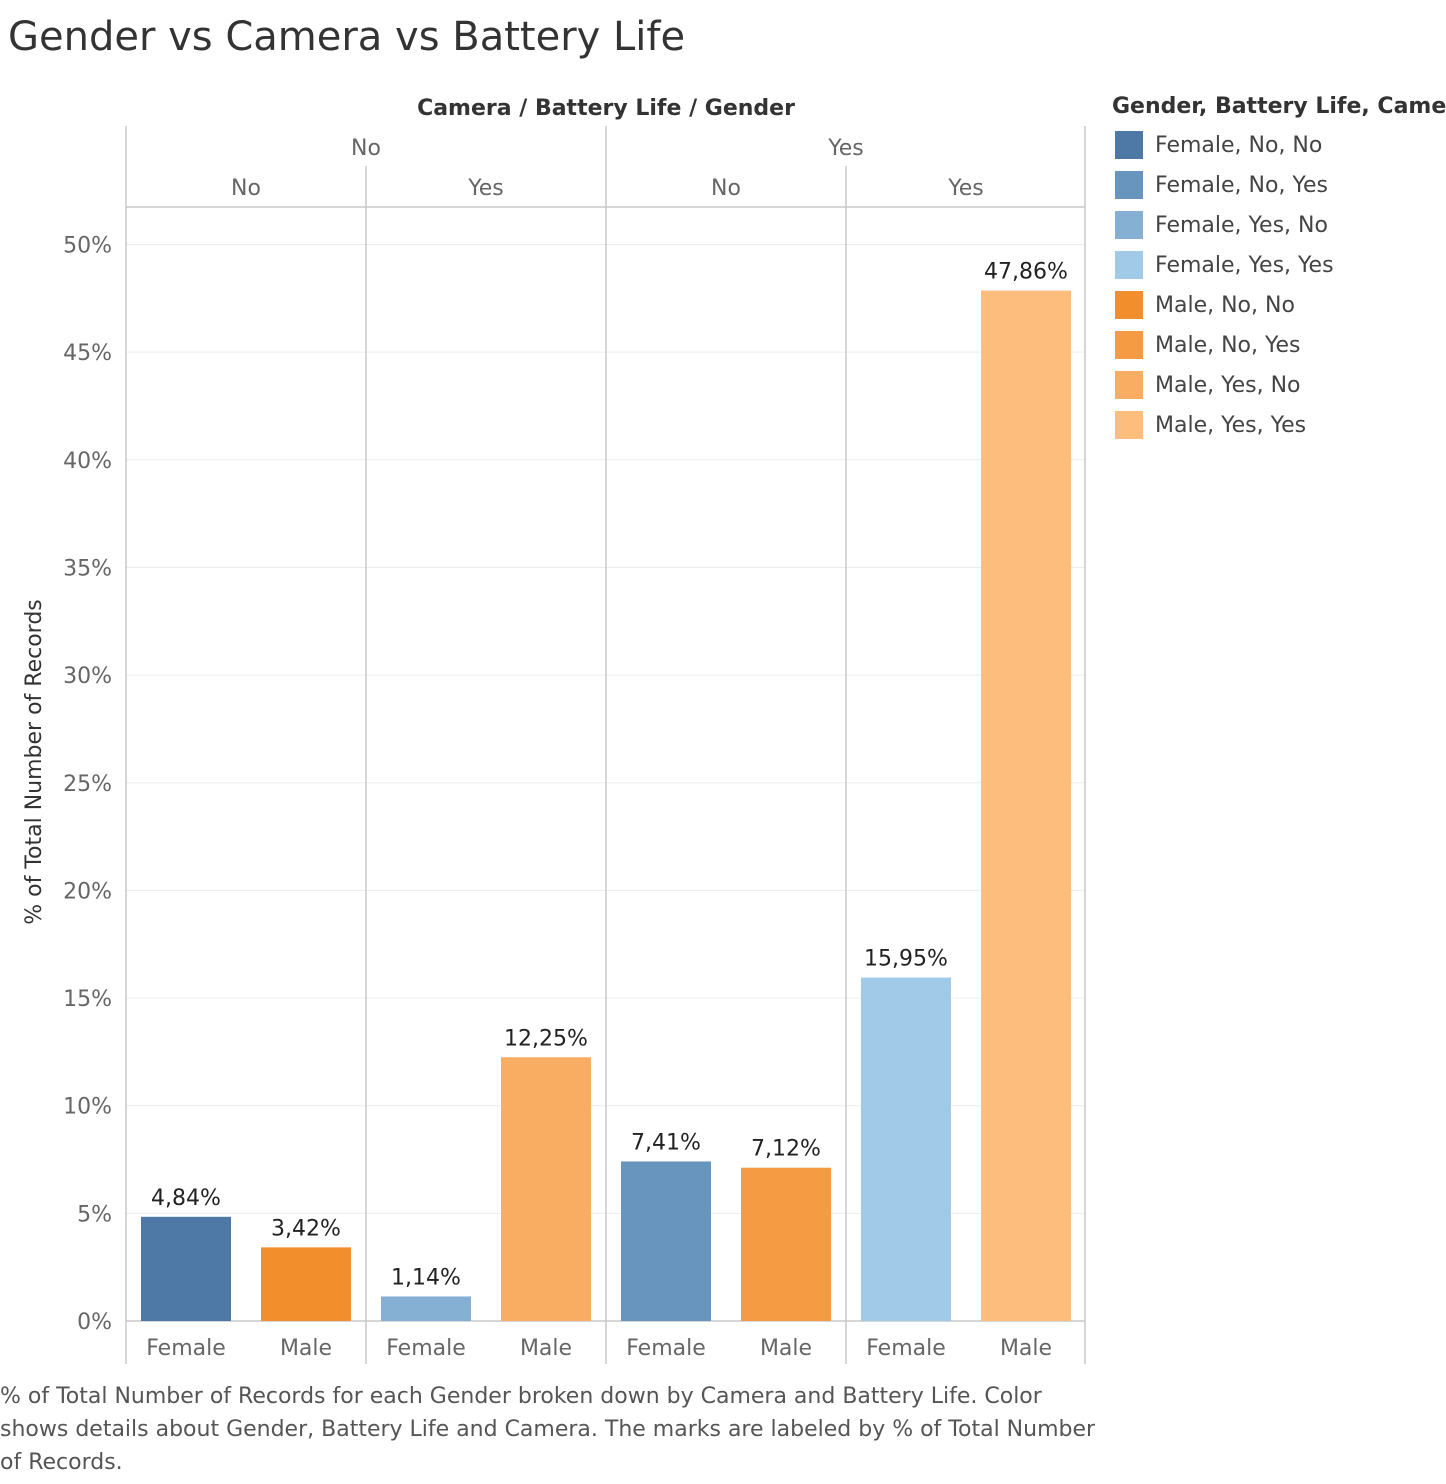  I want to click on legend-item: Female, Yes, Yes, so click(1277, 265).